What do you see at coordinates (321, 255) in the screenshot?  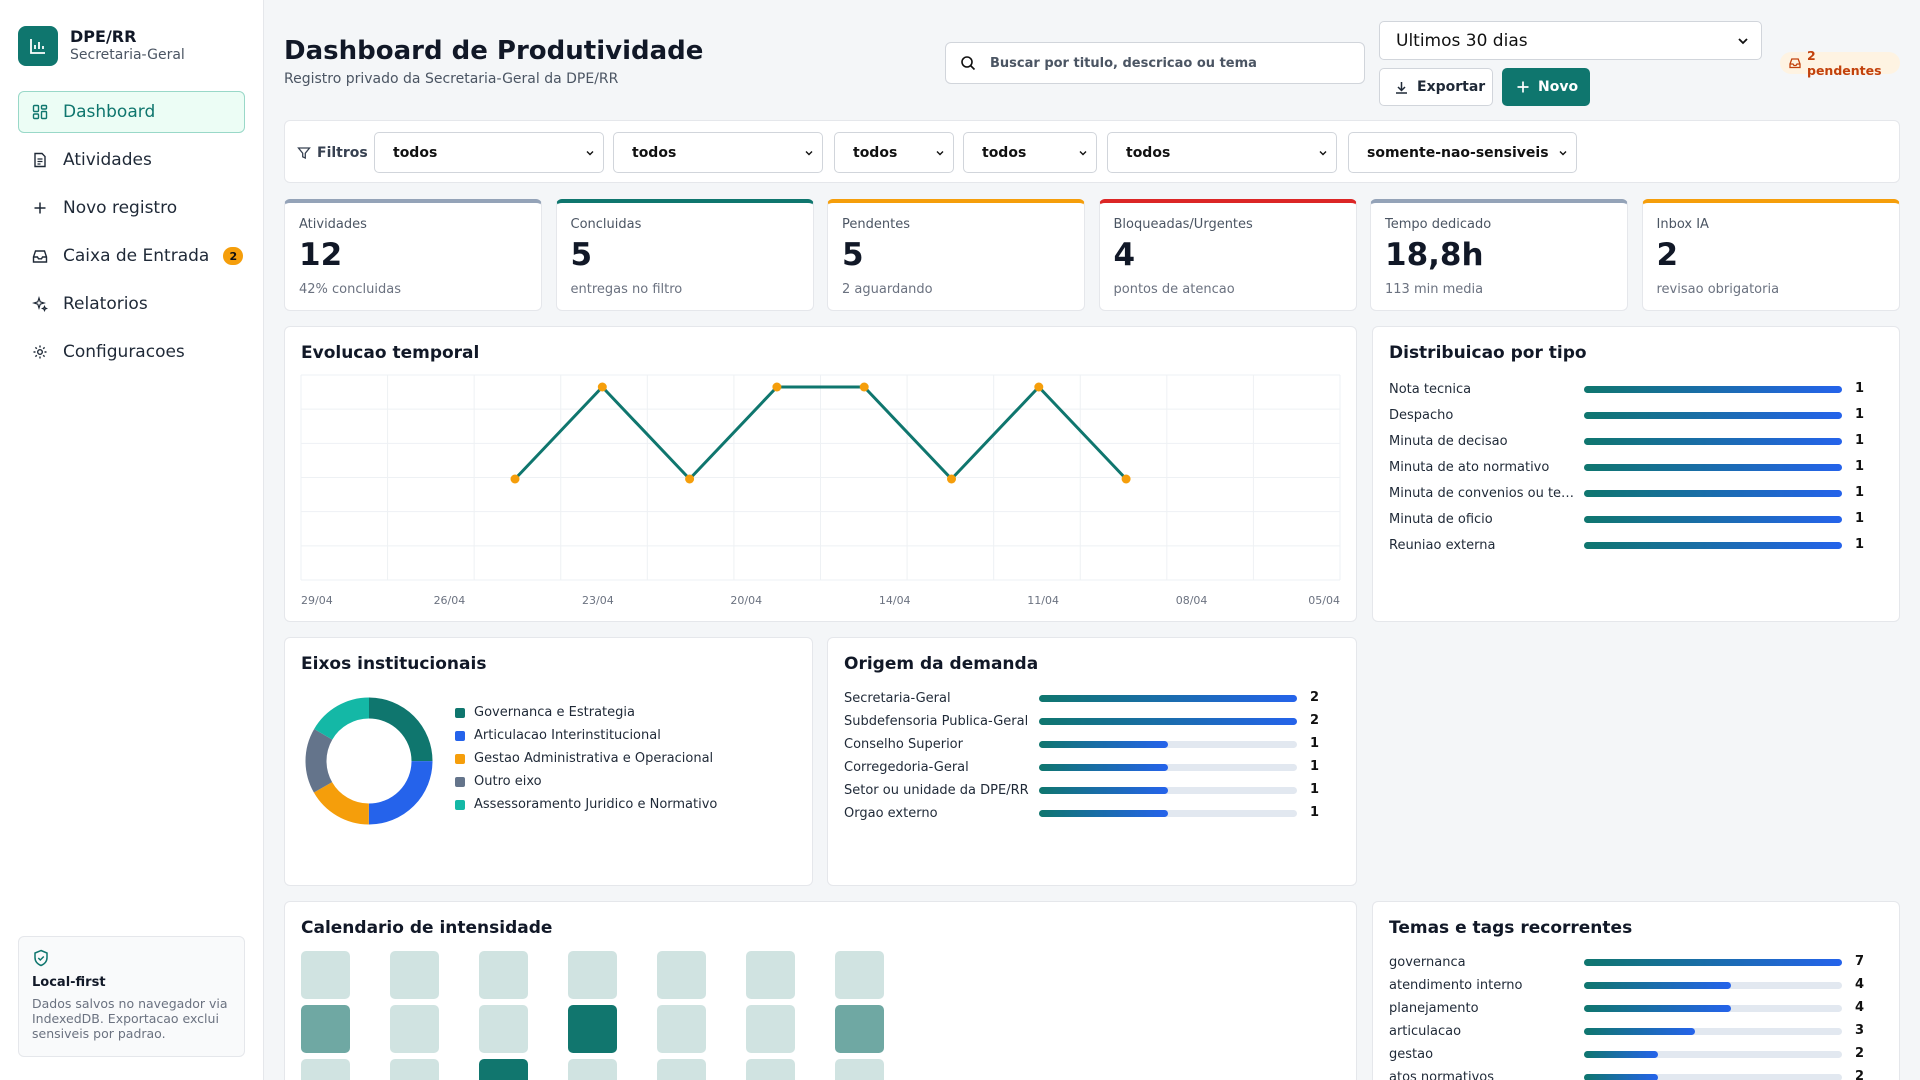 I see `kpi-value: 12` at bounding box center [321, 255].